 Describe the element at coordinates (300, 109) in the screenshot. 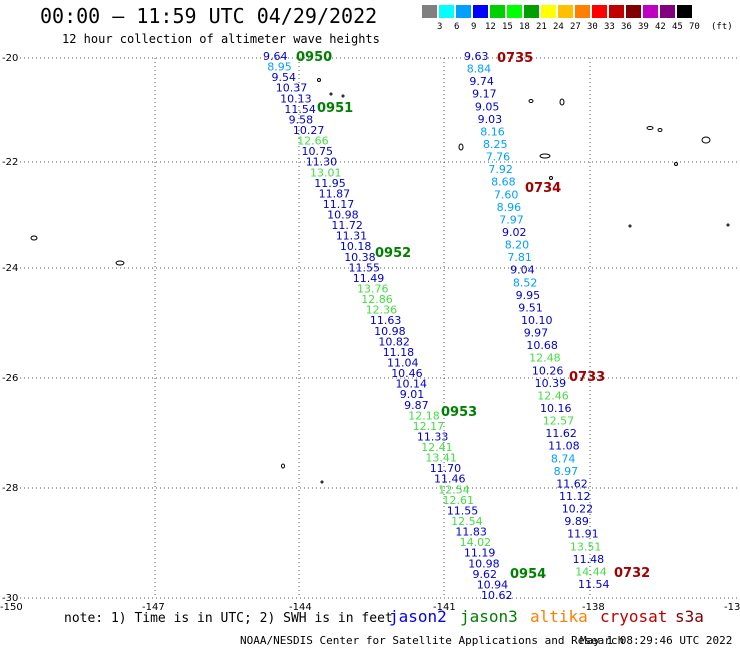

I see `swh-value: 11.54` at that location.